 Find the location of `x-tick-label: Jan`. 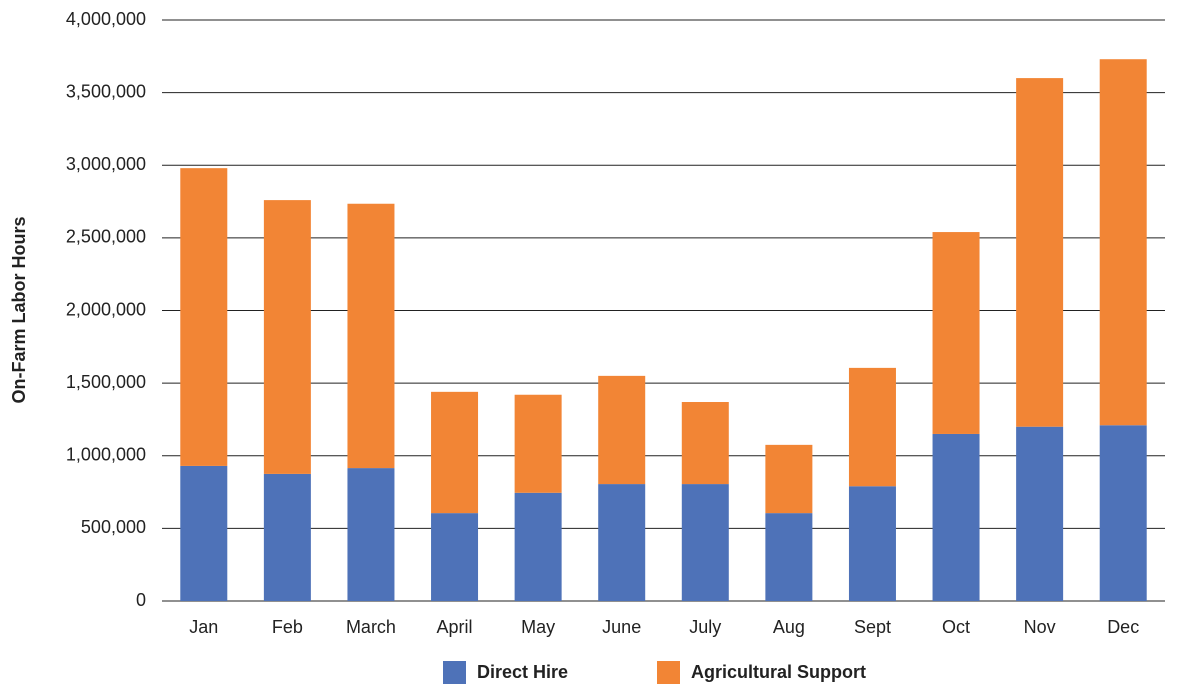

x-tick-label: Jan is located at coordinates (203, 627).